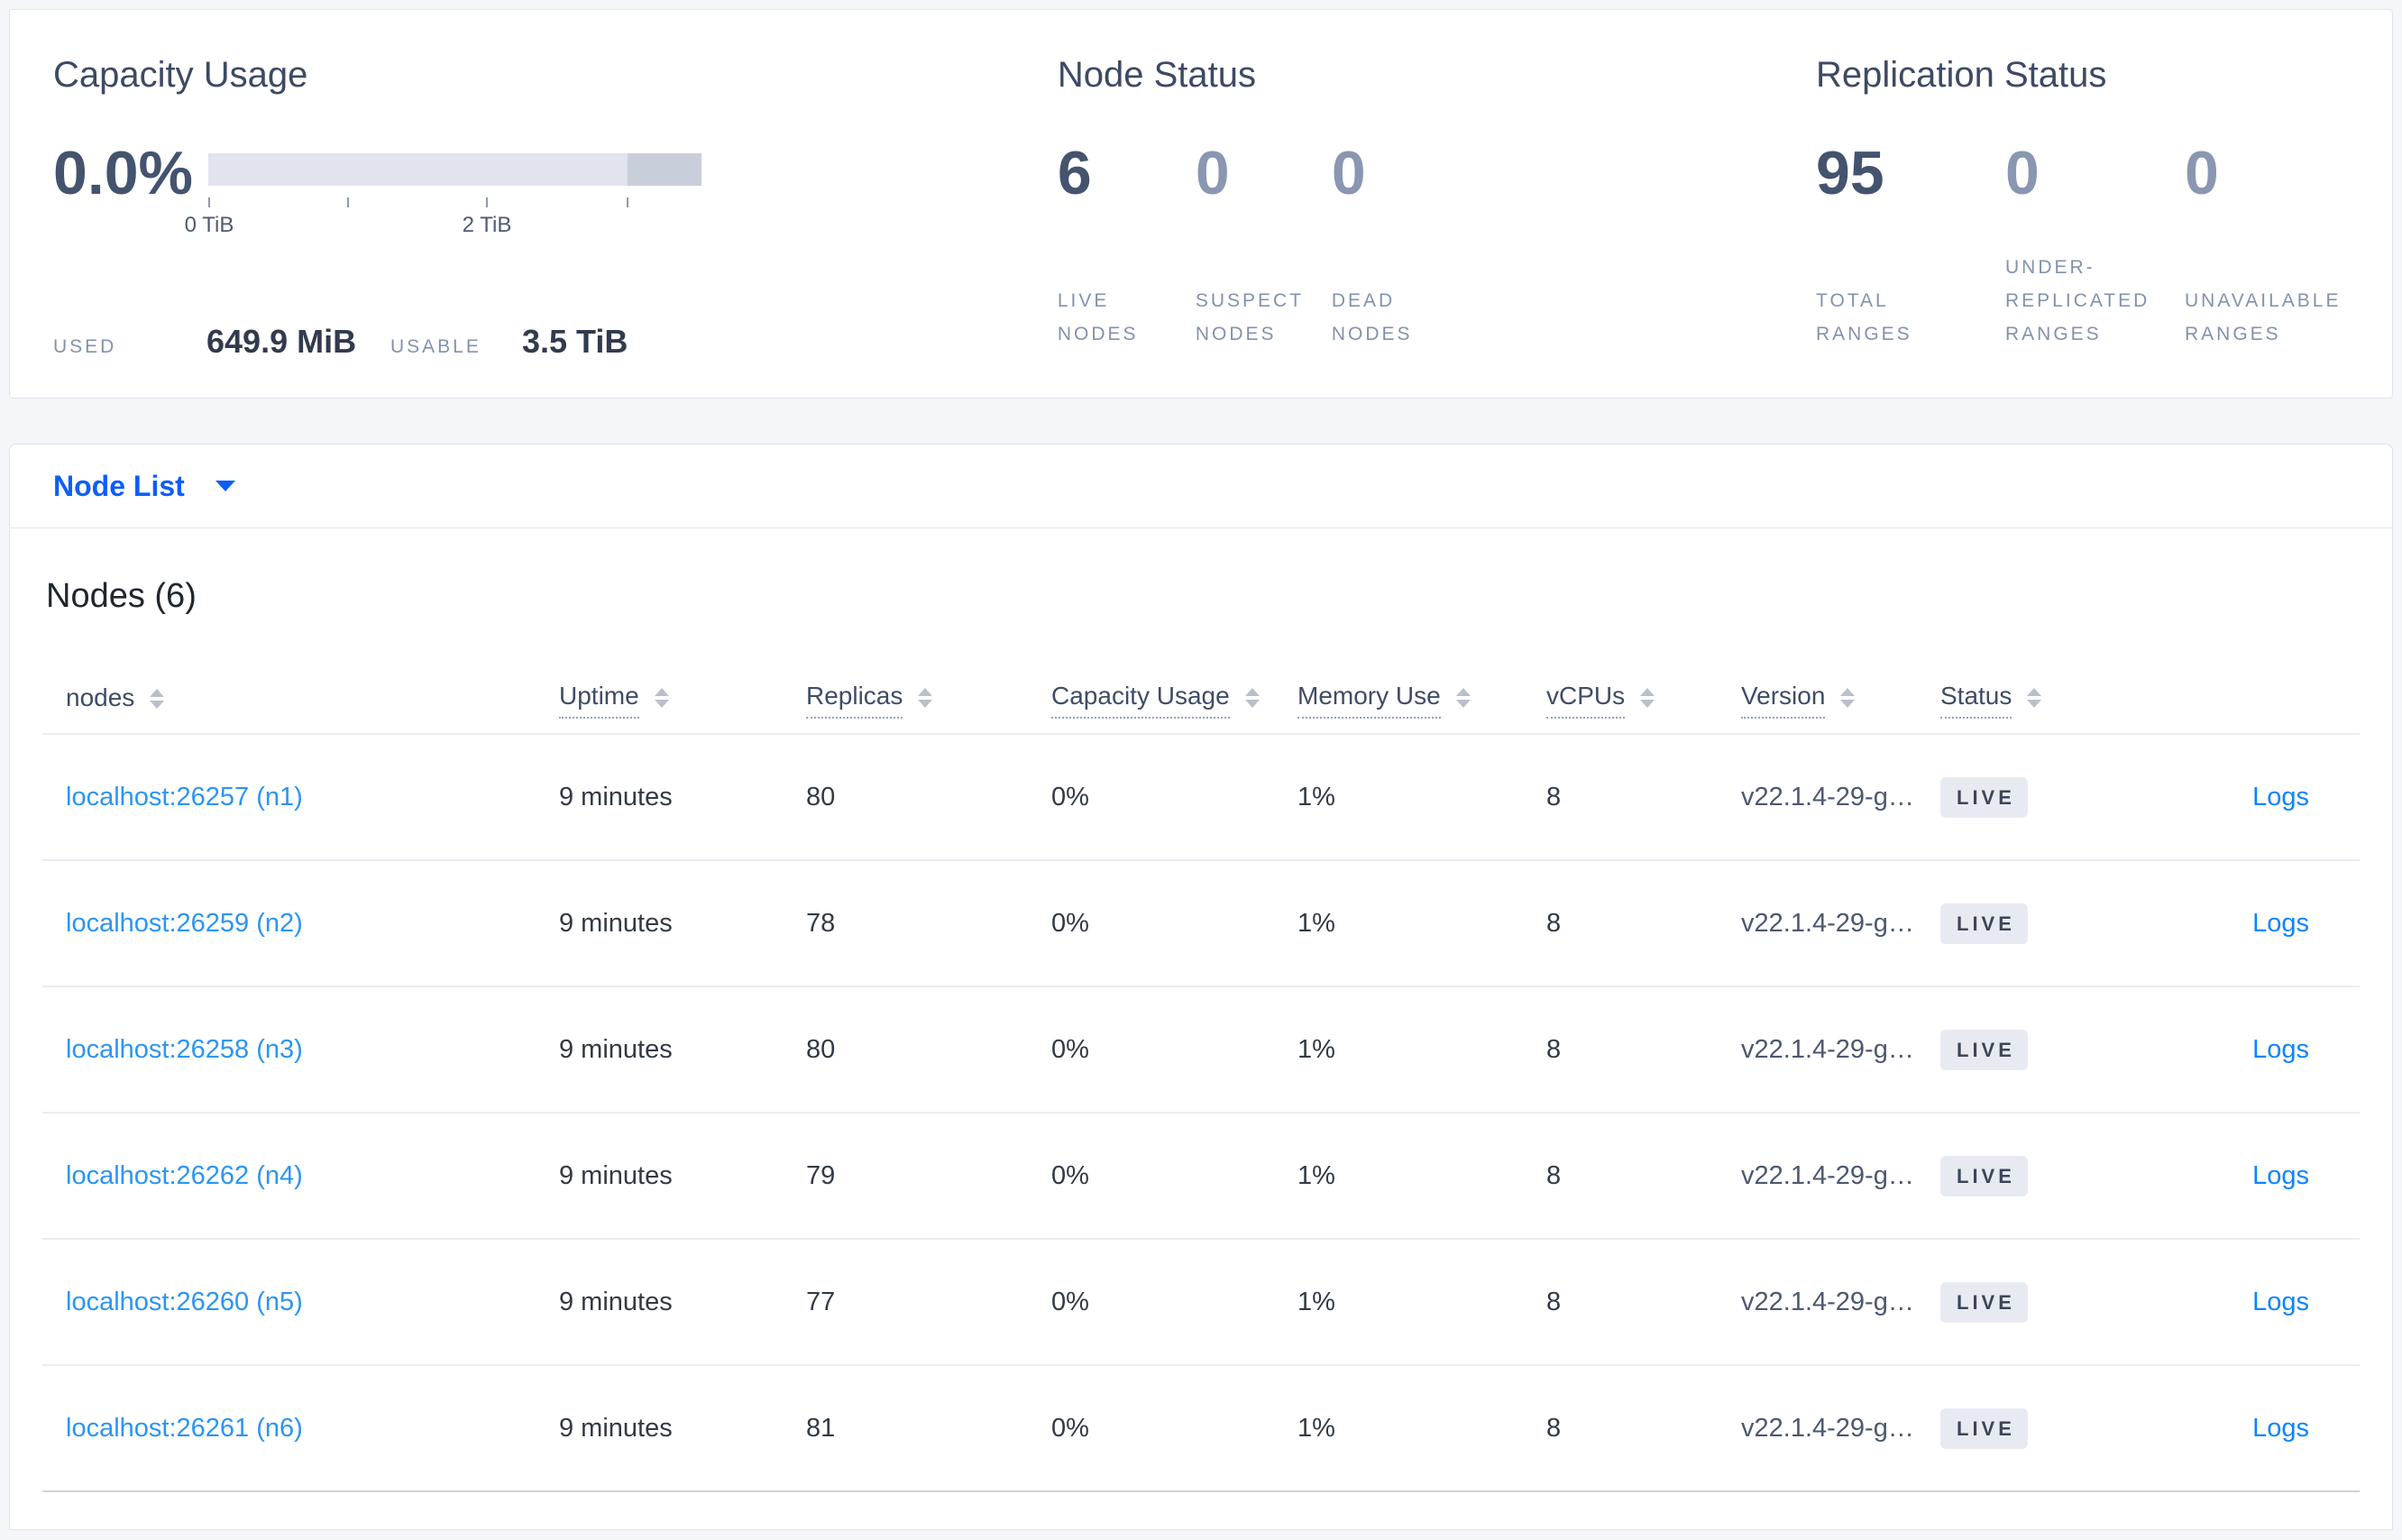 The width and height of the screenshot is (2402, 1540). Describe the element at coordinates (1910, 246) in the screenshot. I see `total-ranges-metric: 95 TOTAL RANGES` at that location.